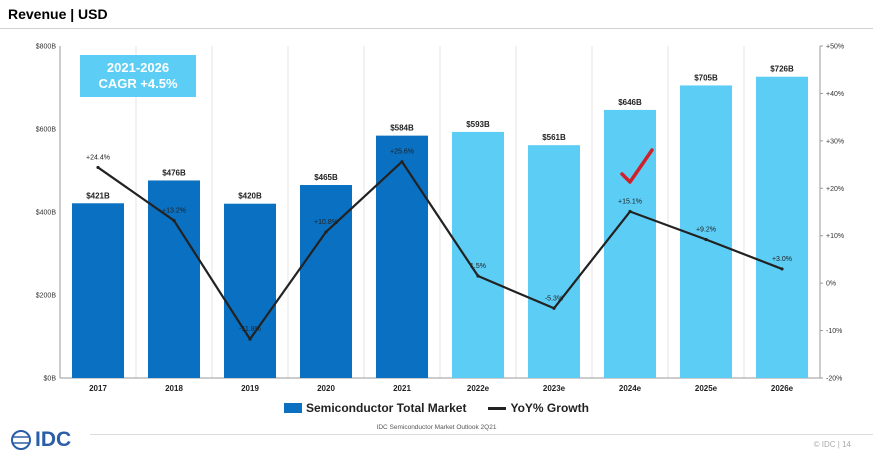 The height and width of the screenshot is (456, 873). What do you see at coordinates (782, 388) in the screenshot?
I see `x-tick-label: 2026e` at bounding box center [782, 388].